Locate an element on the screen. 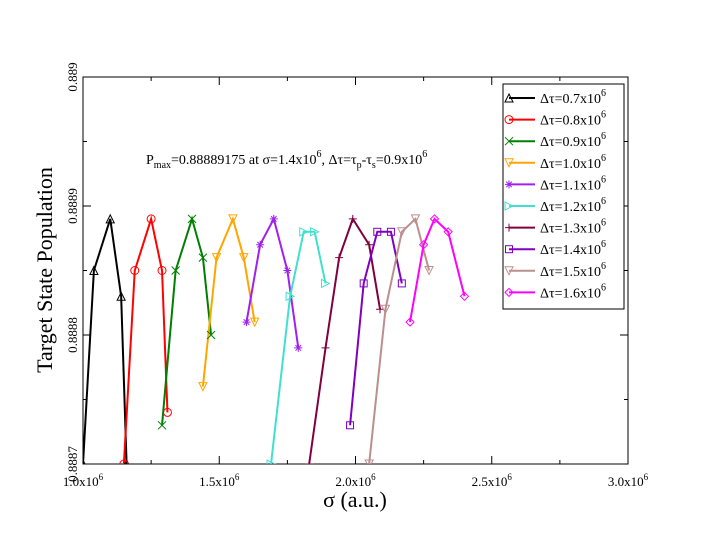  x-tick-label: 1.5x10⁶ is located at coordinates (219, 480).